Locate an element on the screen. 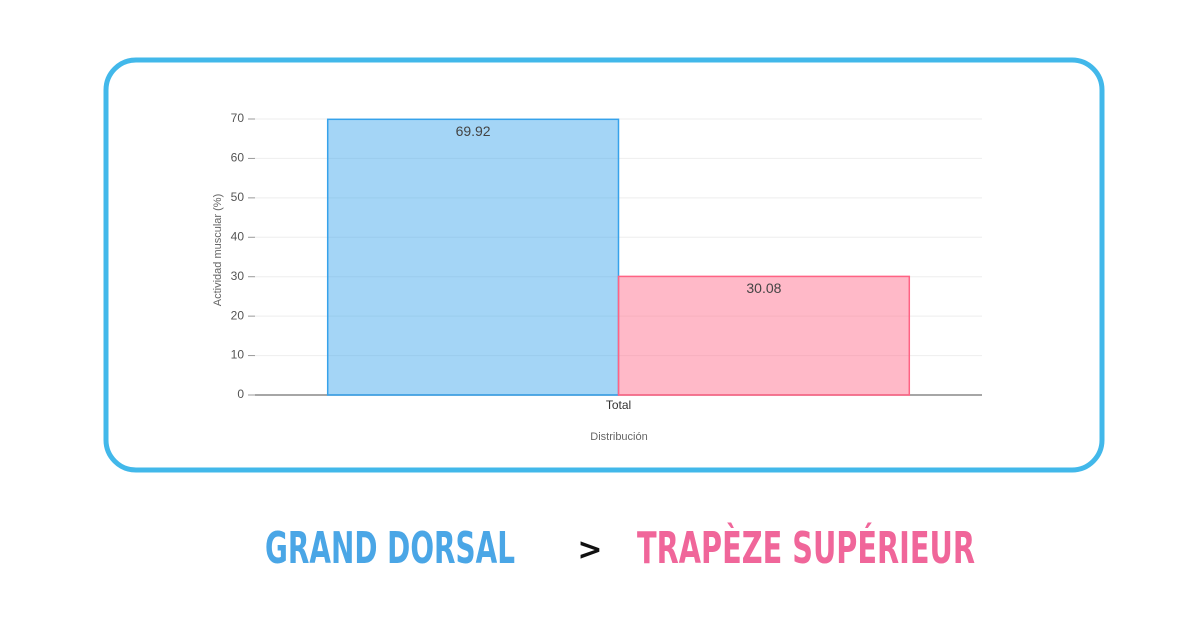 The image size is (1200, 624). y-axis-title: Actividad muscular (%) is located at coordinates (218, 250).